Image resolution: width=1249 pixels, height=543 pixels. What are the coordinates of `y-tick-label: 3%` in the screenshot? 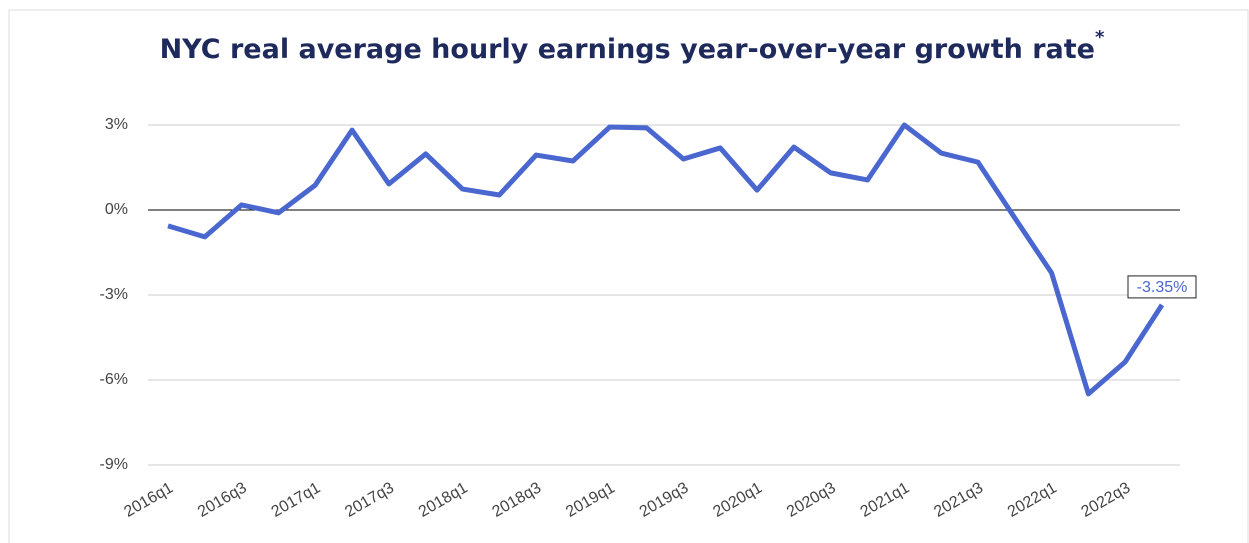 It's located at (116, 124).